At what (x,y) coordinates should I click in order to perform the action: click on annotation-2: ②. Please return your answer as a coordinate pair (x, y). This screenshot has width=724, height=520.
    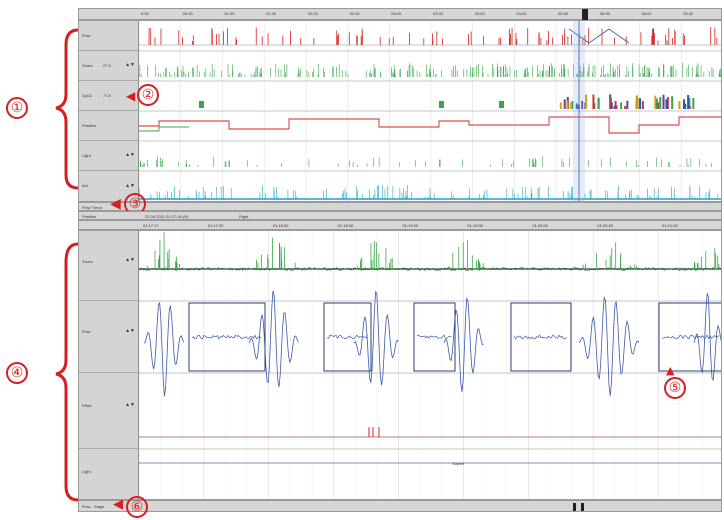
    Looking at the image, I should click on (148, 95).